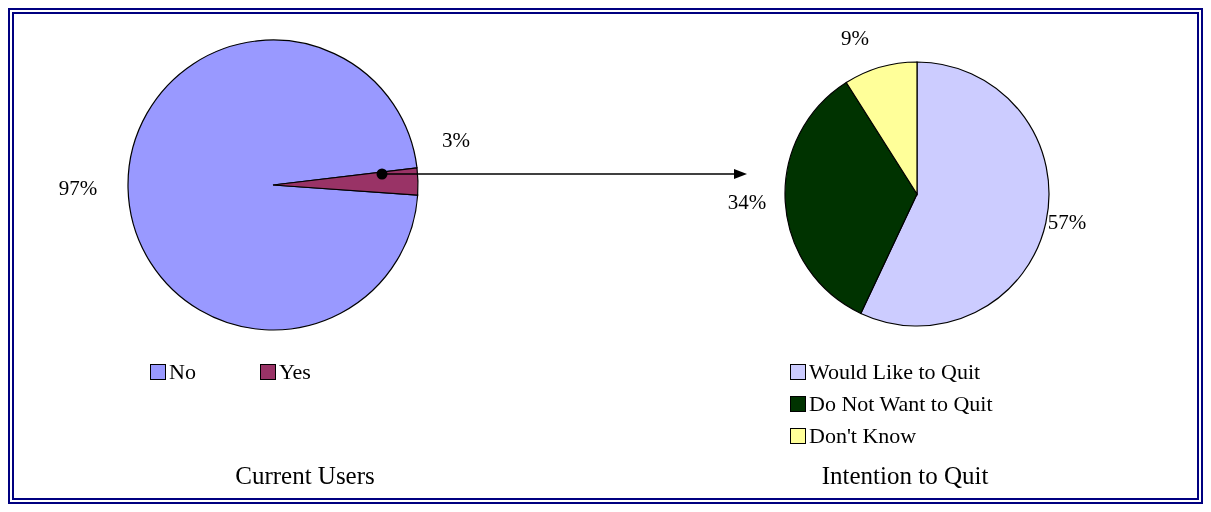 This screenshot has height=512, width=1211. What do you see at coordinates (456, 140) in the screenshot?
I see `data-label: 3%` at bounding box center [456, 140].